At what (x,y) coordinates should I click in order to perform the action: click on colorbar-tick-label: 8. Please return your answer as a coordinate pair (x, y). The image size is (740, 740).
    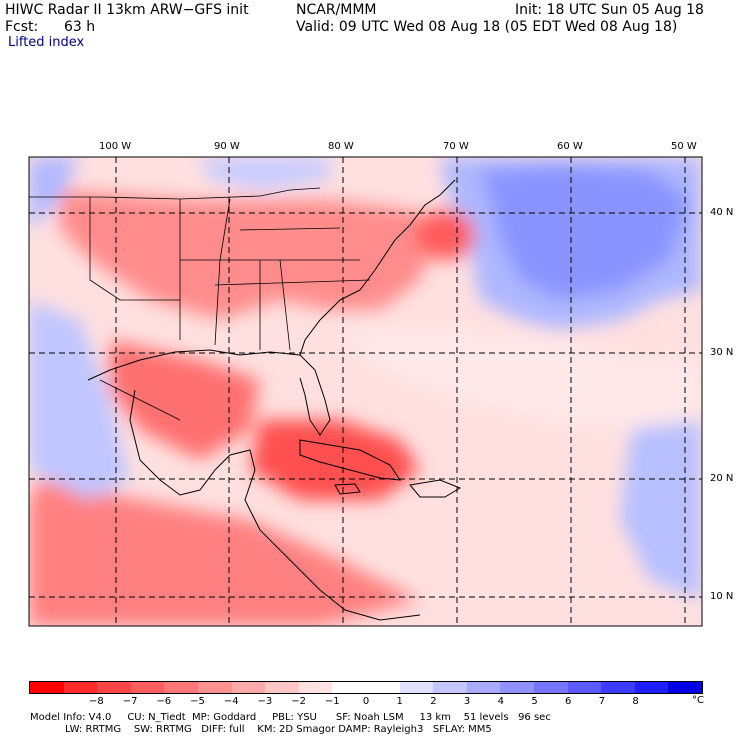
    Looking at the image, I should click on (635, 701).